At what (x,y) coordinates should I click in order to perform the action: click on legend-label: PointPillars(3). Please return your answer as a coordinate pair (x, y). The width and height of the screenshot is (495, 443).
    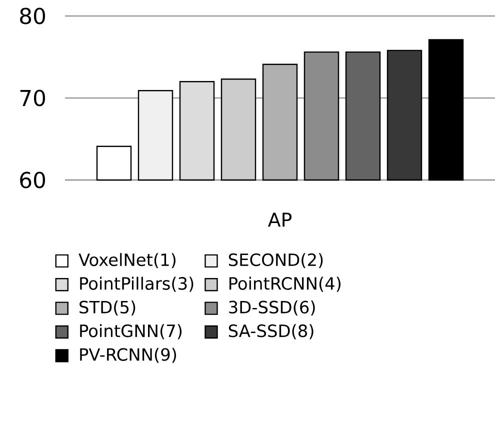
    Looking at the image, I should click on (137, 284).